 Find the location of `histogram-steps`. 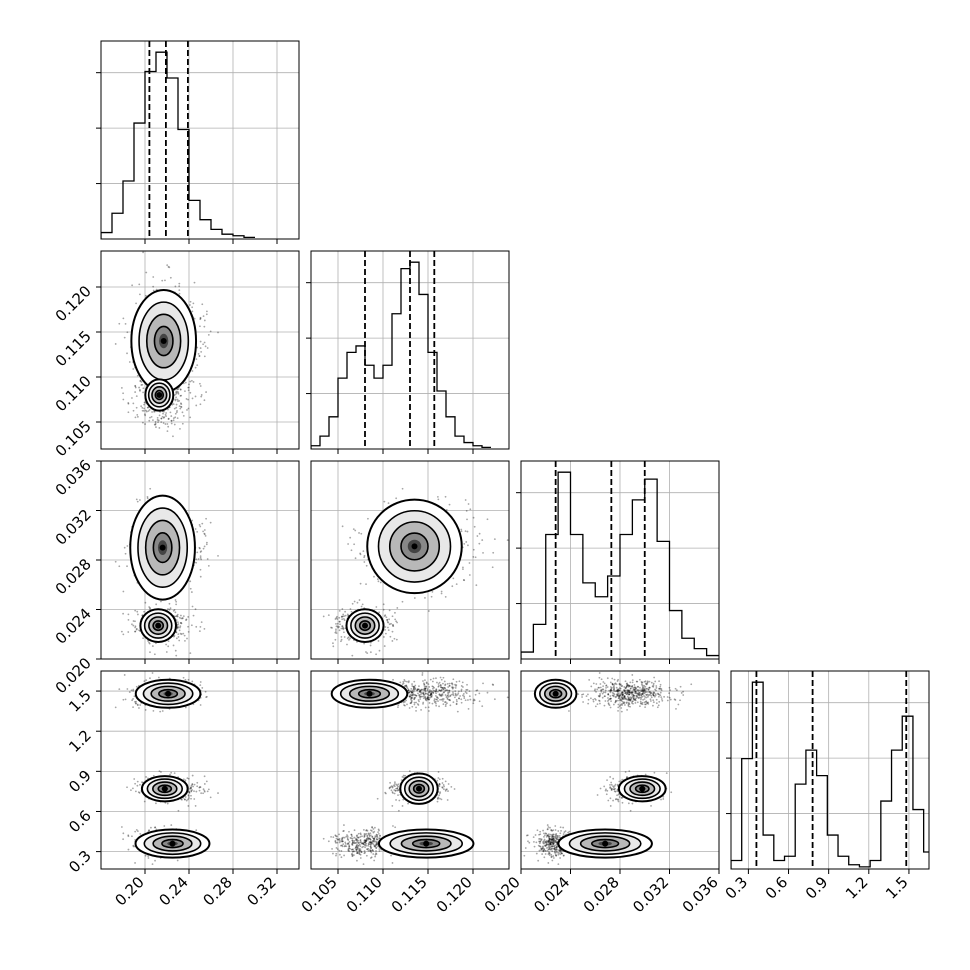

histogram-steps is located at coordinates (620, 565).